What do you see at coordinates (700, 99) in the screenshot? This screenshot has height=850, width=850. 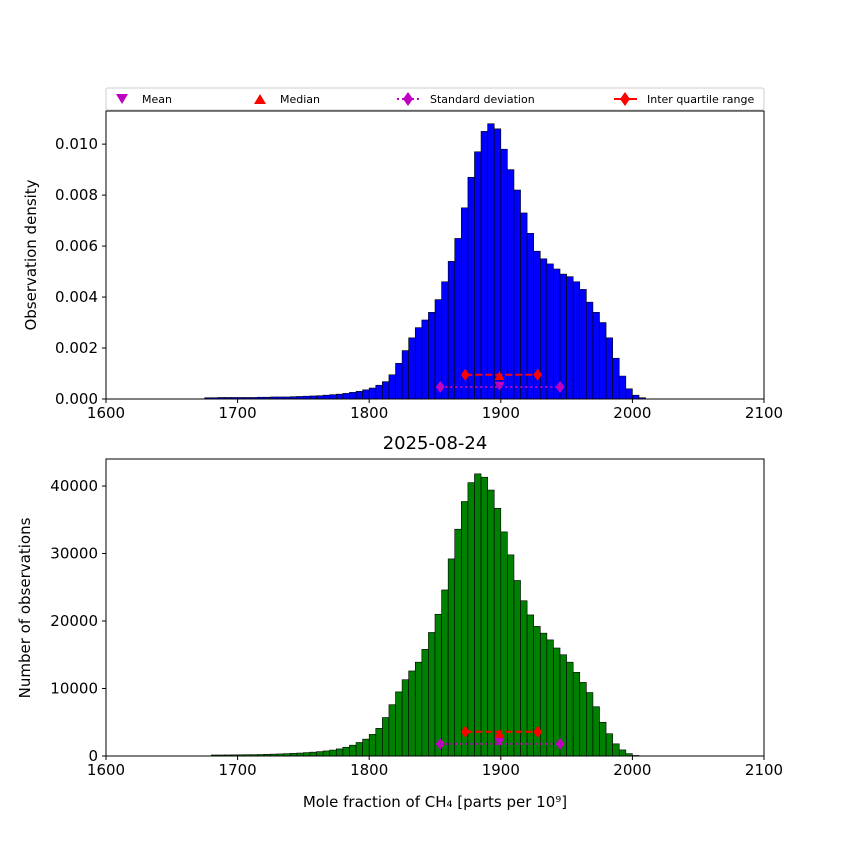 I see `legend-label-iqr: Inter quartile range` at bounding box center [700, 99].